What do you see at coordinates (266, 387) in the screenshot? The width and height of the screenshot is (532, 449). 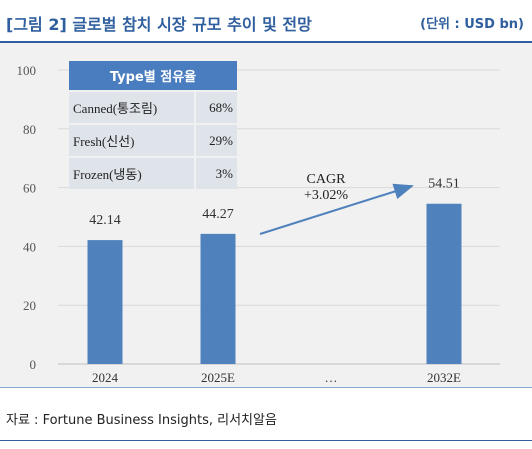 I see `chart-bottom-rule` at bounding box center [266, 387].